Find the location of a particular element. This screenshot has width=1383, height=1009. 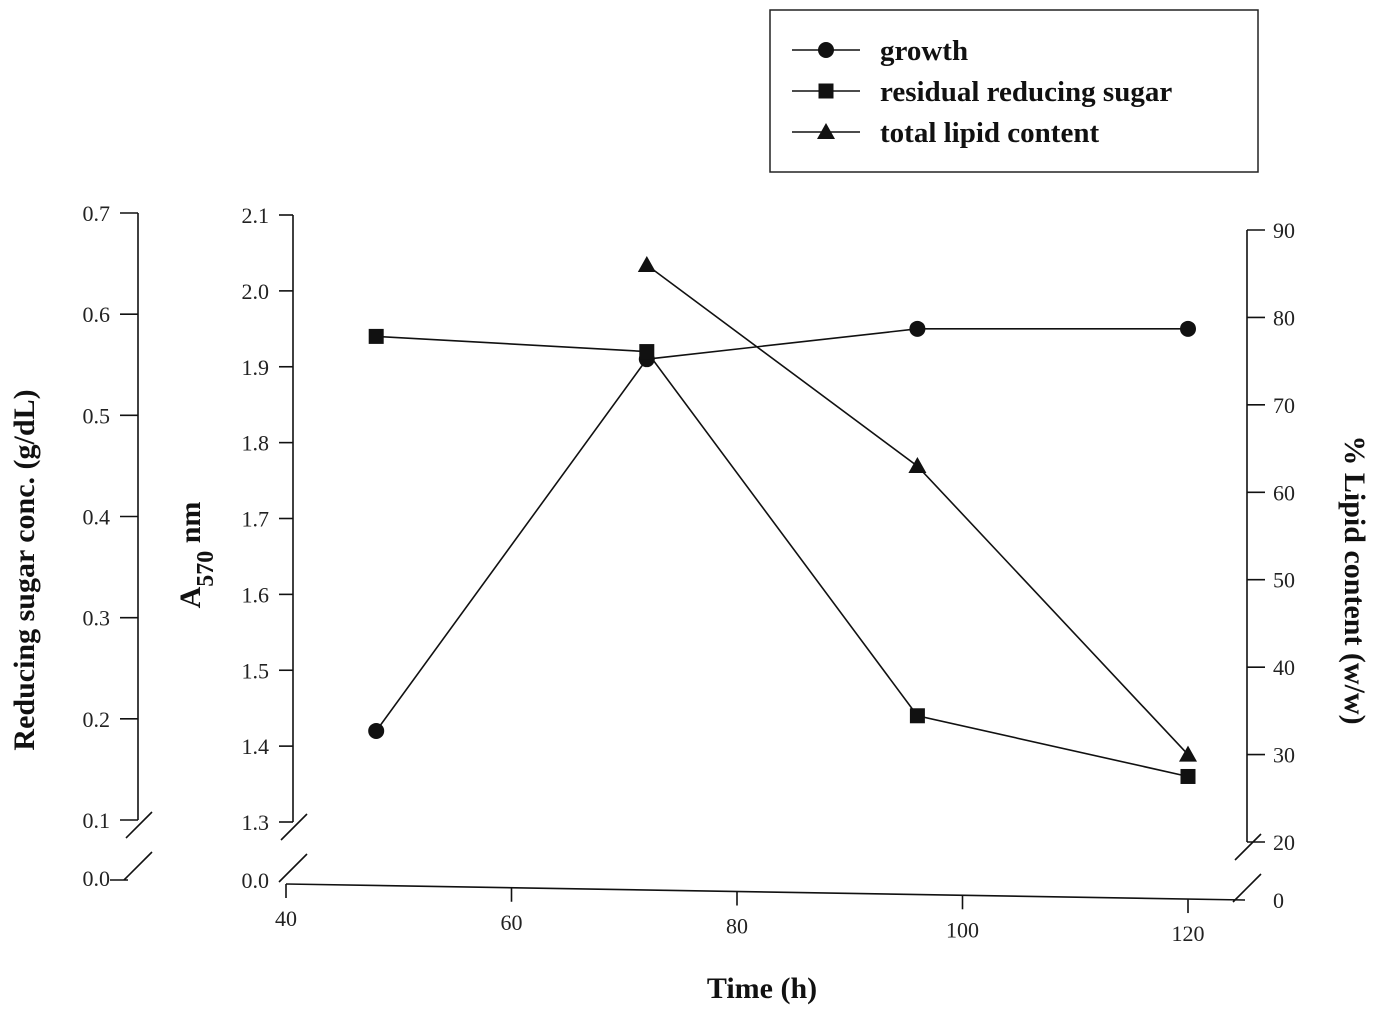

legend-box is located at coordinates (1014, 91).